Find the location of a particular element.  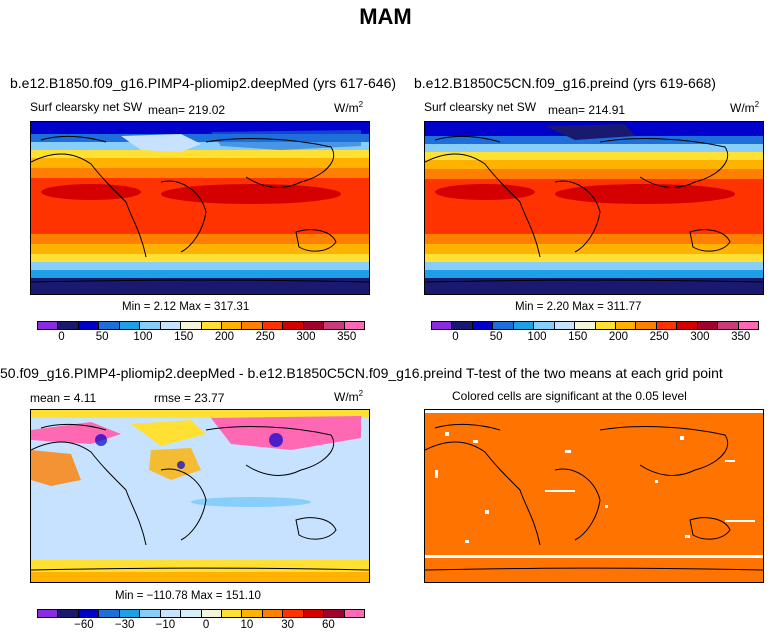

page-title: MAM is located at coordinates (385, 16).